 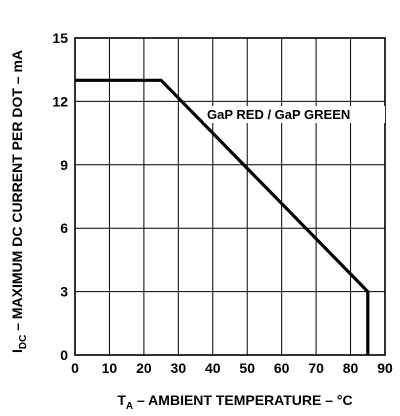 What do you see at coordinates (385, 368) in the screenshot?
I see `x-tick-label: 90` at bounding box center [385, 368].